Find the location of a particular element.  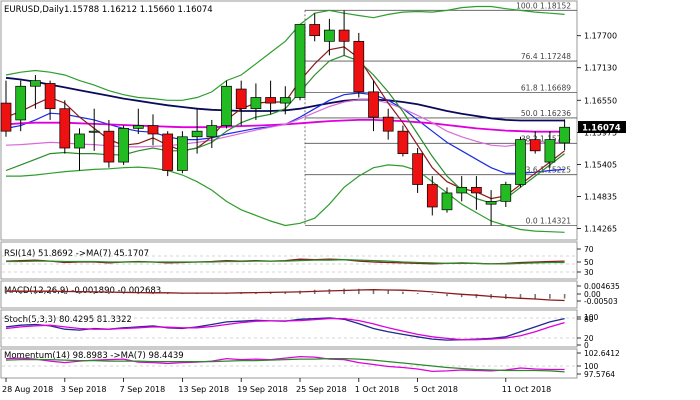

y-tick-label: 1.15405 is located at coordinates (600, 165).